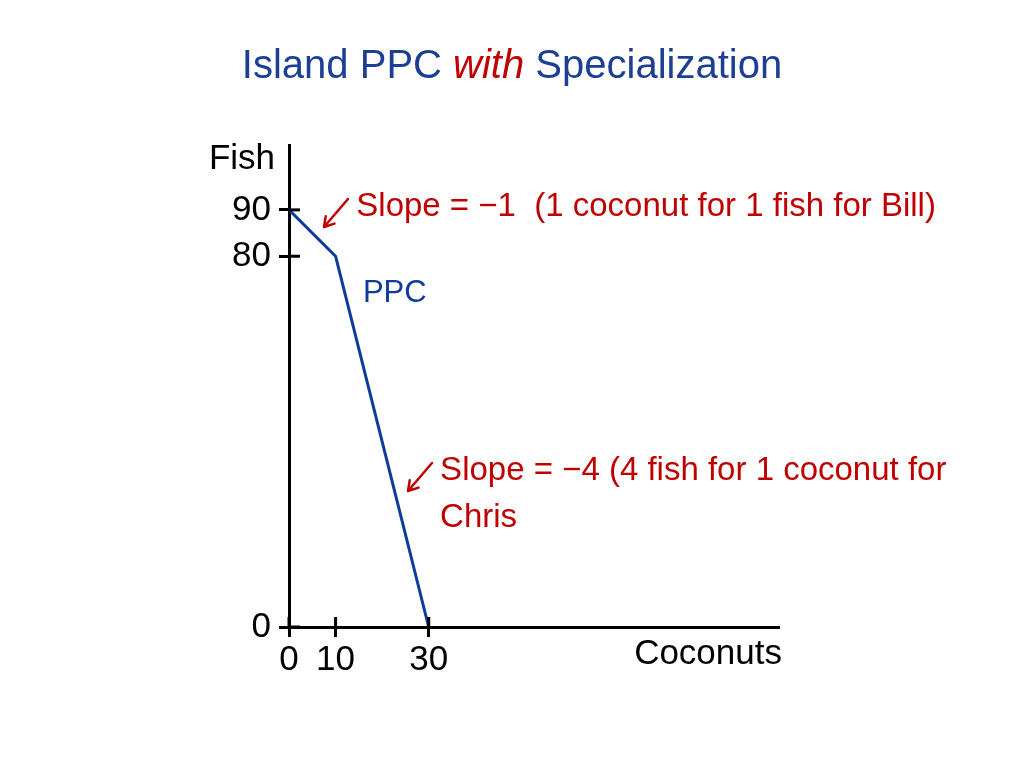 The image size is (1024, 768). I want to click on x-axis-title: Coconuts, so click(708, 651).